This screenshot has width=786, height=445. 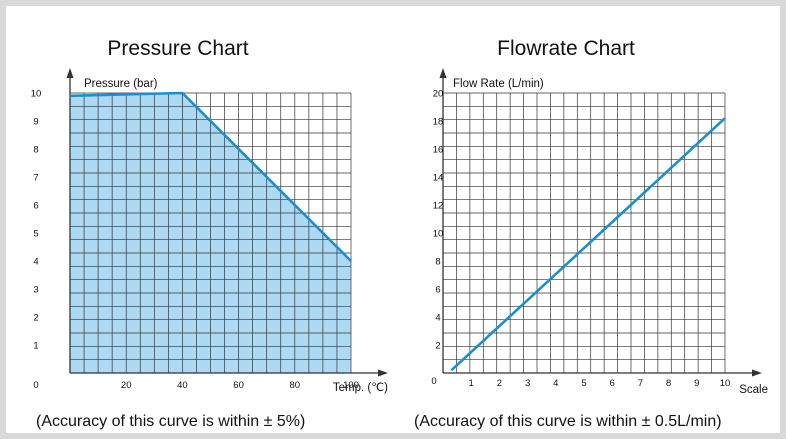 I want to click on x-tick-label: 5, so click(x=583, y=383).